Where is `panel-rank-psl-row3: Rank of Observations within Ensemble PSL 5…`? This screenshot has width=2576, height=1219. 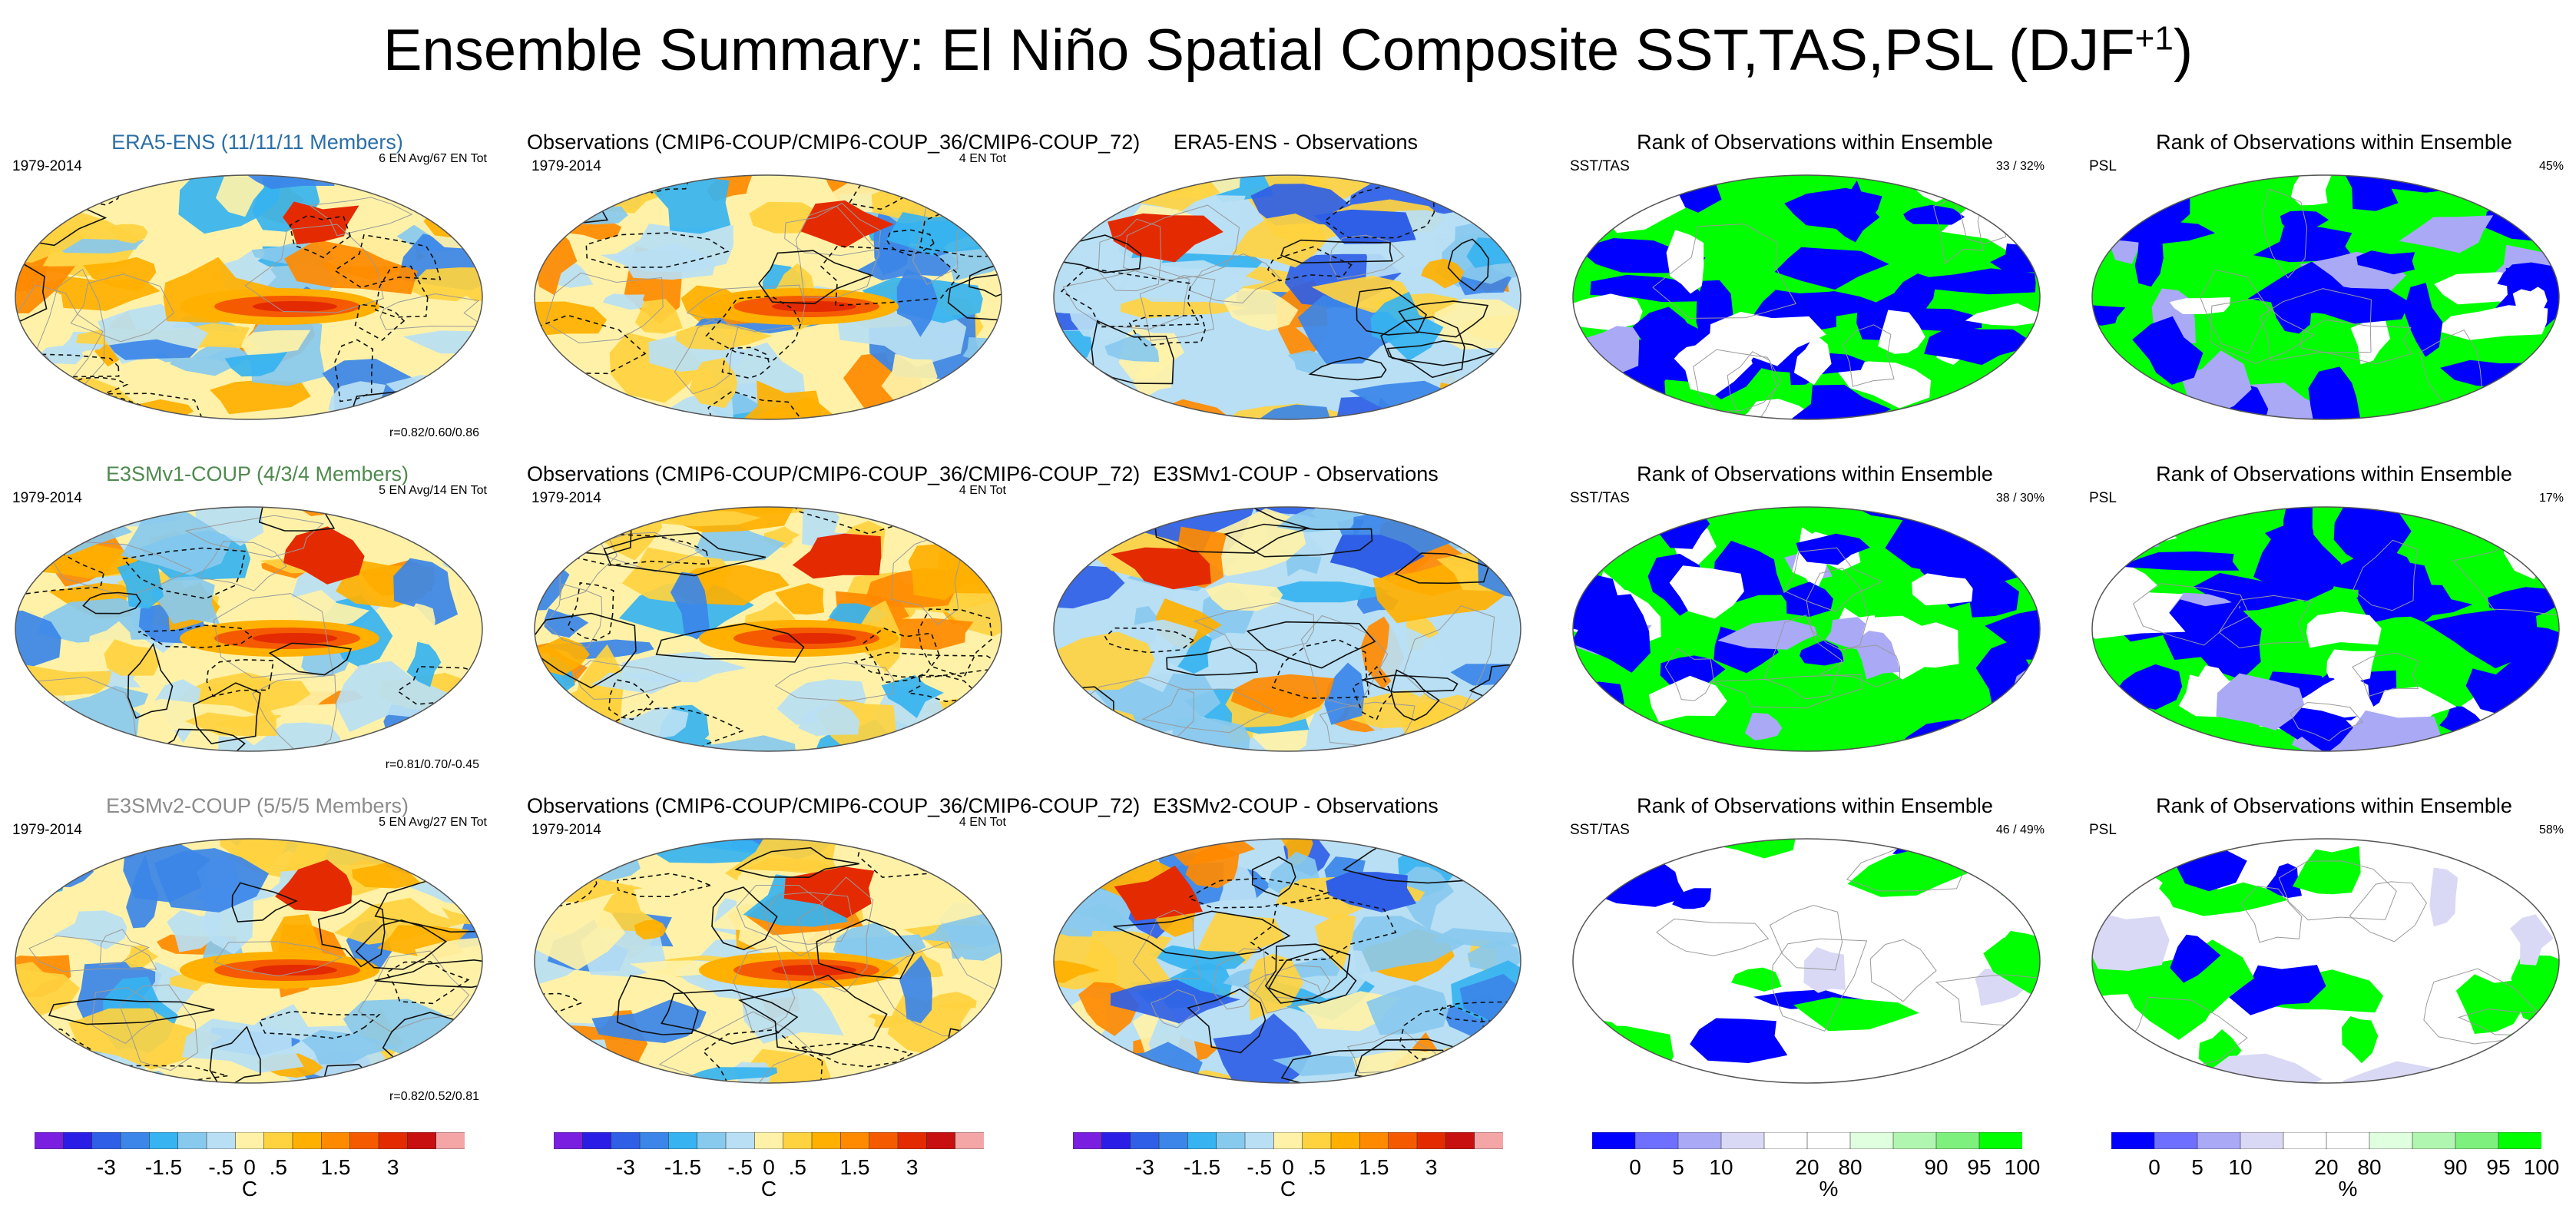
panel-rank-psl-row3: Rank of Observations within Ensemble PSL 5… is located at coordinates (2330, 955).